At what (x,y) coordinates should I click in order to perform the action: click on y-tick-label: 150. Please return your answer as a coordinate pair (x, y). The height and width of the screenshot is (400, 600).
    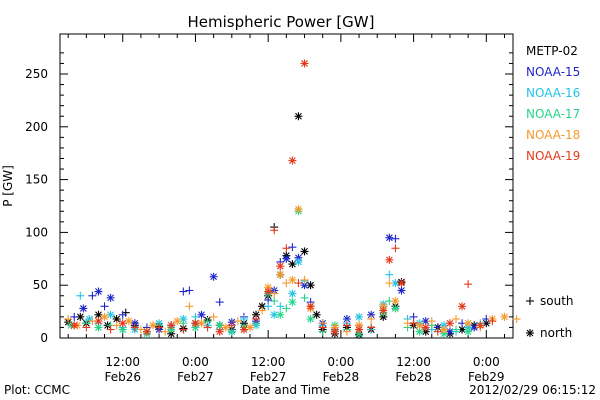
    Looking at the image, I should click on (36, 180).